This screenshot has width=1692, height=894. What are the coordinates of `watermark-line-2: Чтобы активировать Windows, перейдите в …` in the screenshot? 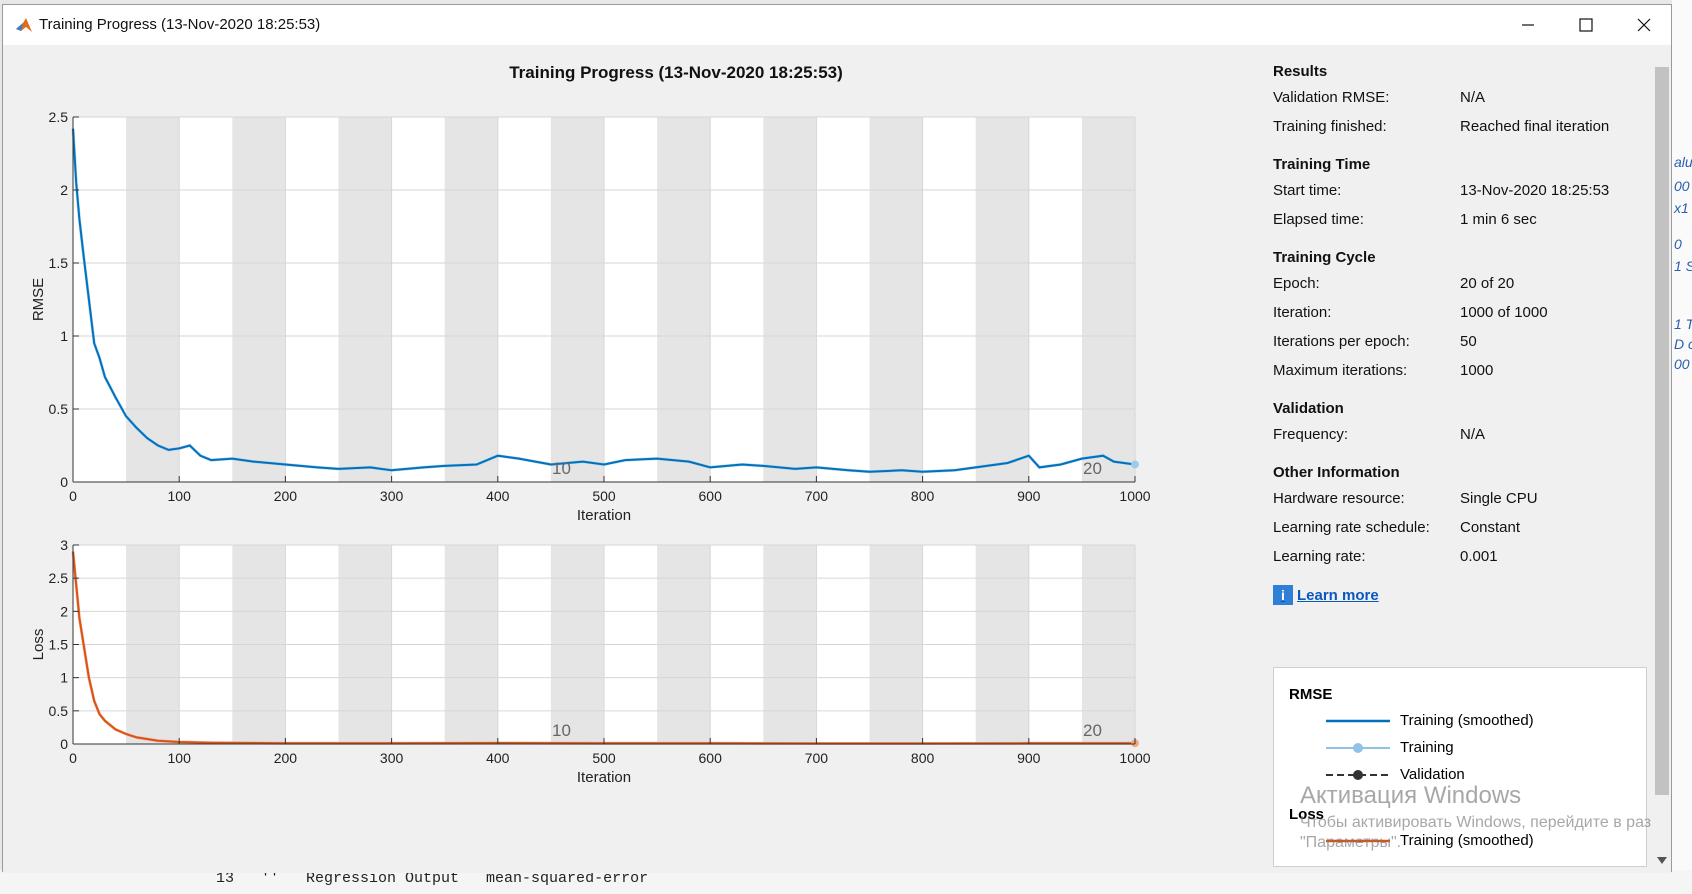 It's located at (1476, 822).